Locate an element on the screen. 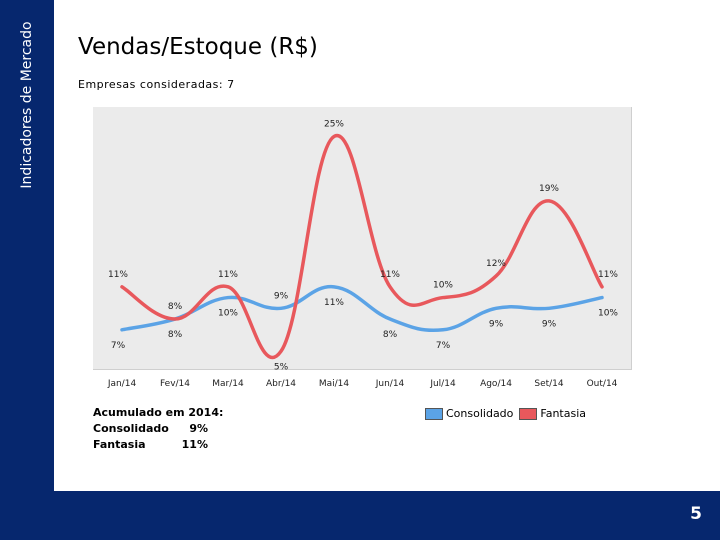 The height and width of the screenshot is (540, 720). x-tick-label: Mai/14 is located at coordinates (334, 384).